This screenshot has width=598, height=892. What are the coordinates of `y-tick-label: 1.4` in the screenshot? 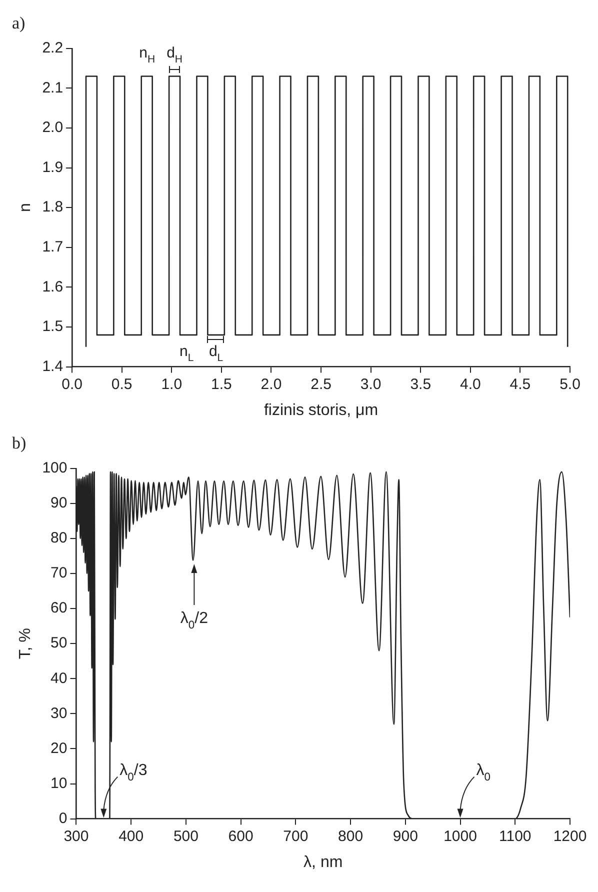 It's located at (53, 366).